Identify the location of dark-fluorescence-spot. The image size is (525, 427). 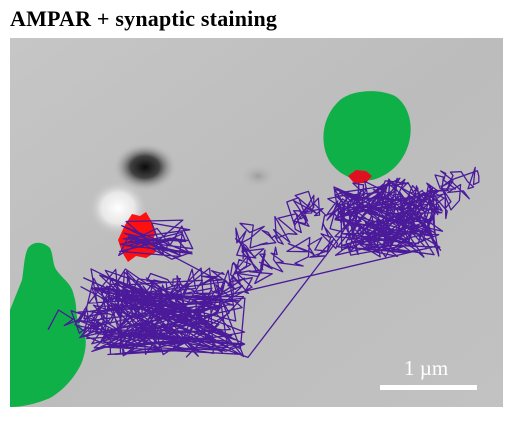
(145, 167).